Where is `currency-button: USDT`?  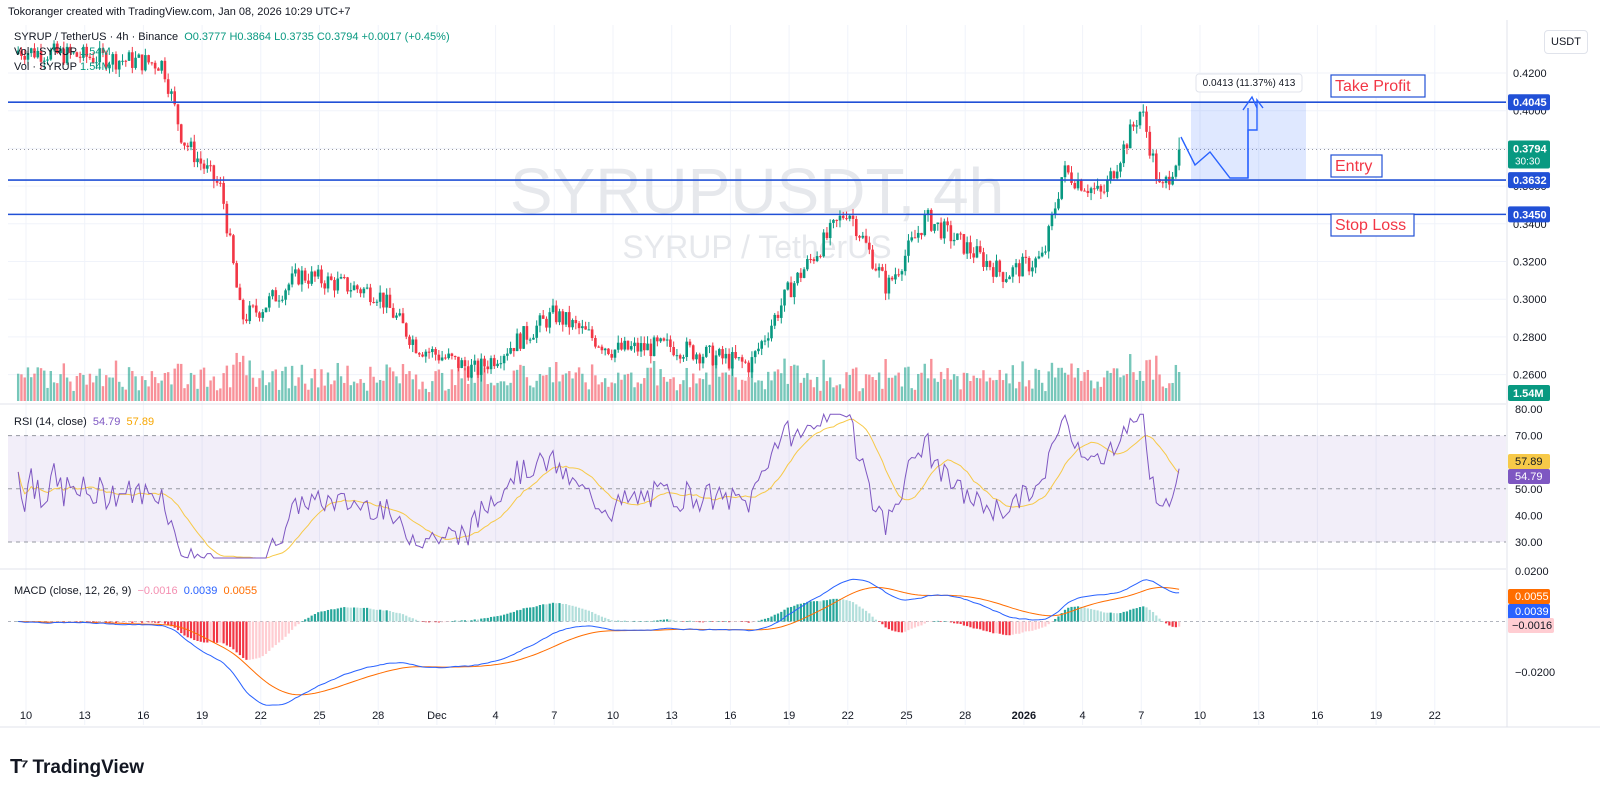
currency-button: USDT is located at coordinates (1566, 42).